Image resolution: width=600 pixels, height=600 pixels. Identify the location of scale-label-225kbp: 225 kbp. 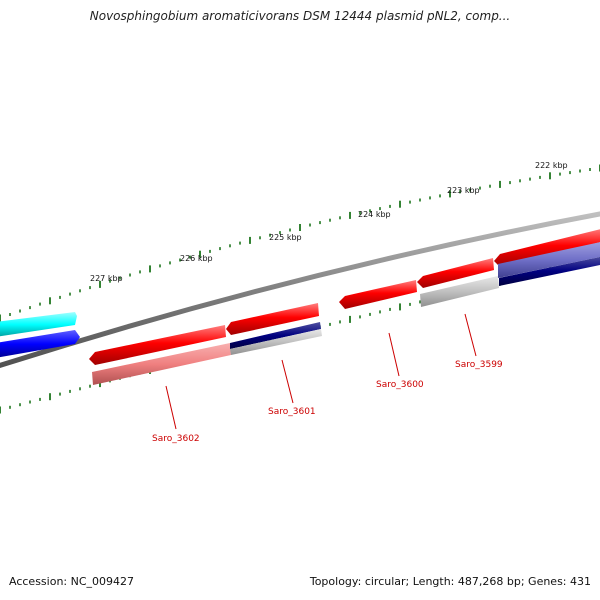
(285, 237).